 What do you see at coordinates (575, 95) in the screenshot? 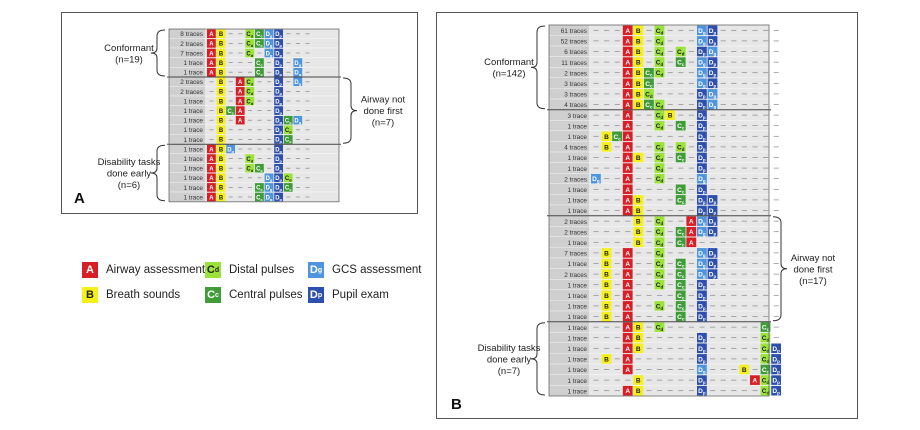
I see `trace-count-label: 3 traces` at bounding box center [575, 95].